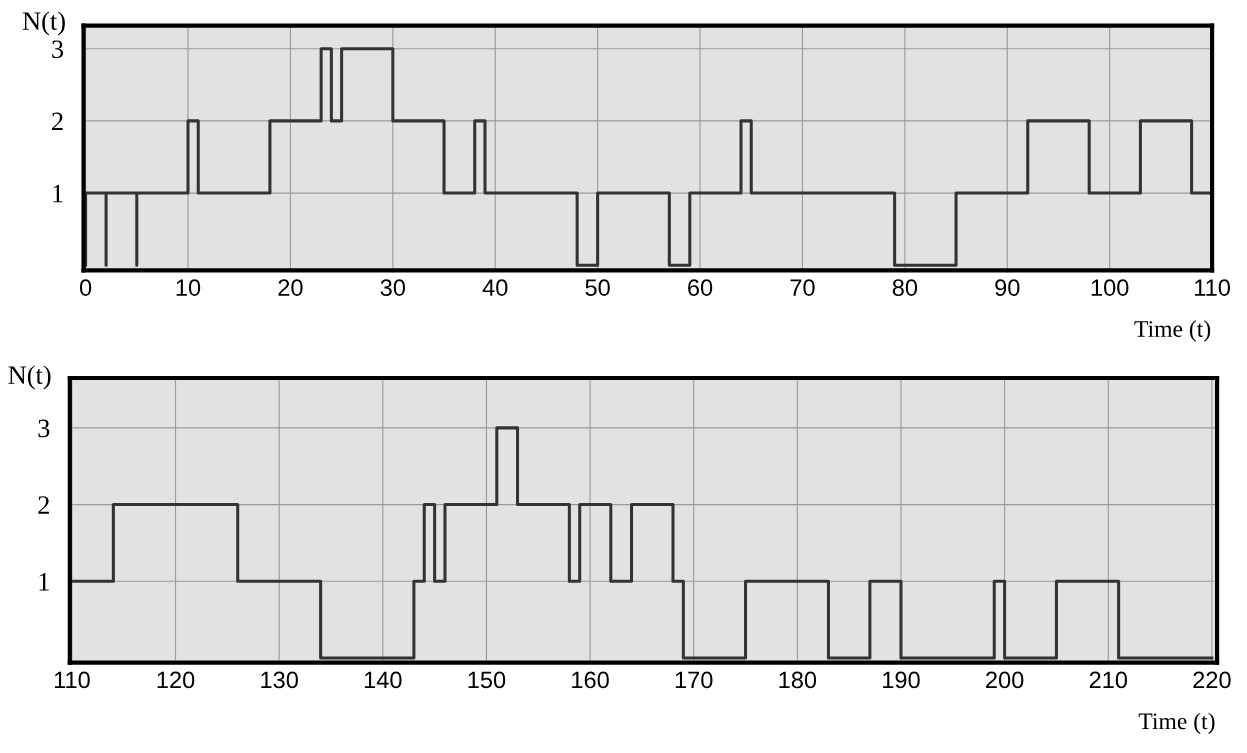 The width and height of the screenshot is (1247, 753). Describe the element at coordinates (905, 287) in the screenshot. I see `x-tick-label: 80` at that location.